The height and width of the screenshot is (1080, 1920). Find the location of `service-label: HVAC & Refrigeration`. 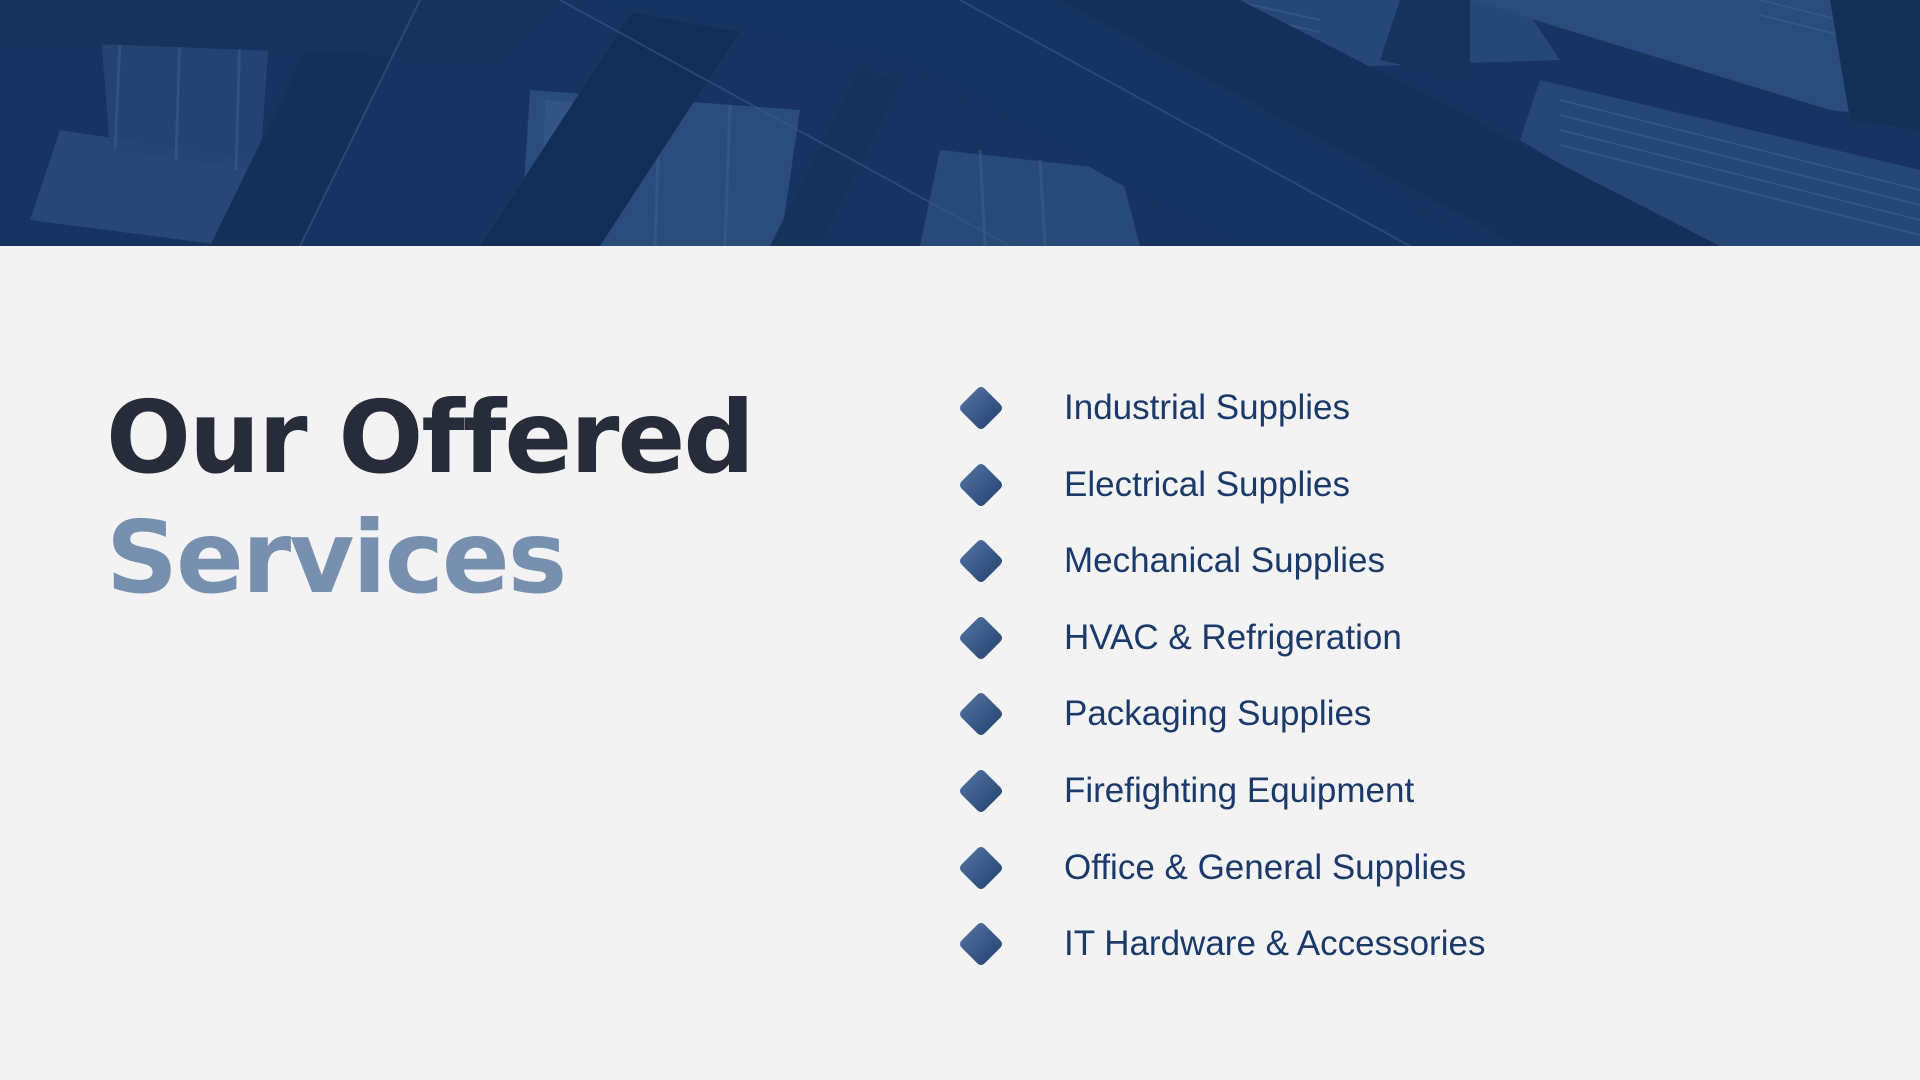

service-label: HVAC & Refrigeration is located at coordinates (1233, 637).